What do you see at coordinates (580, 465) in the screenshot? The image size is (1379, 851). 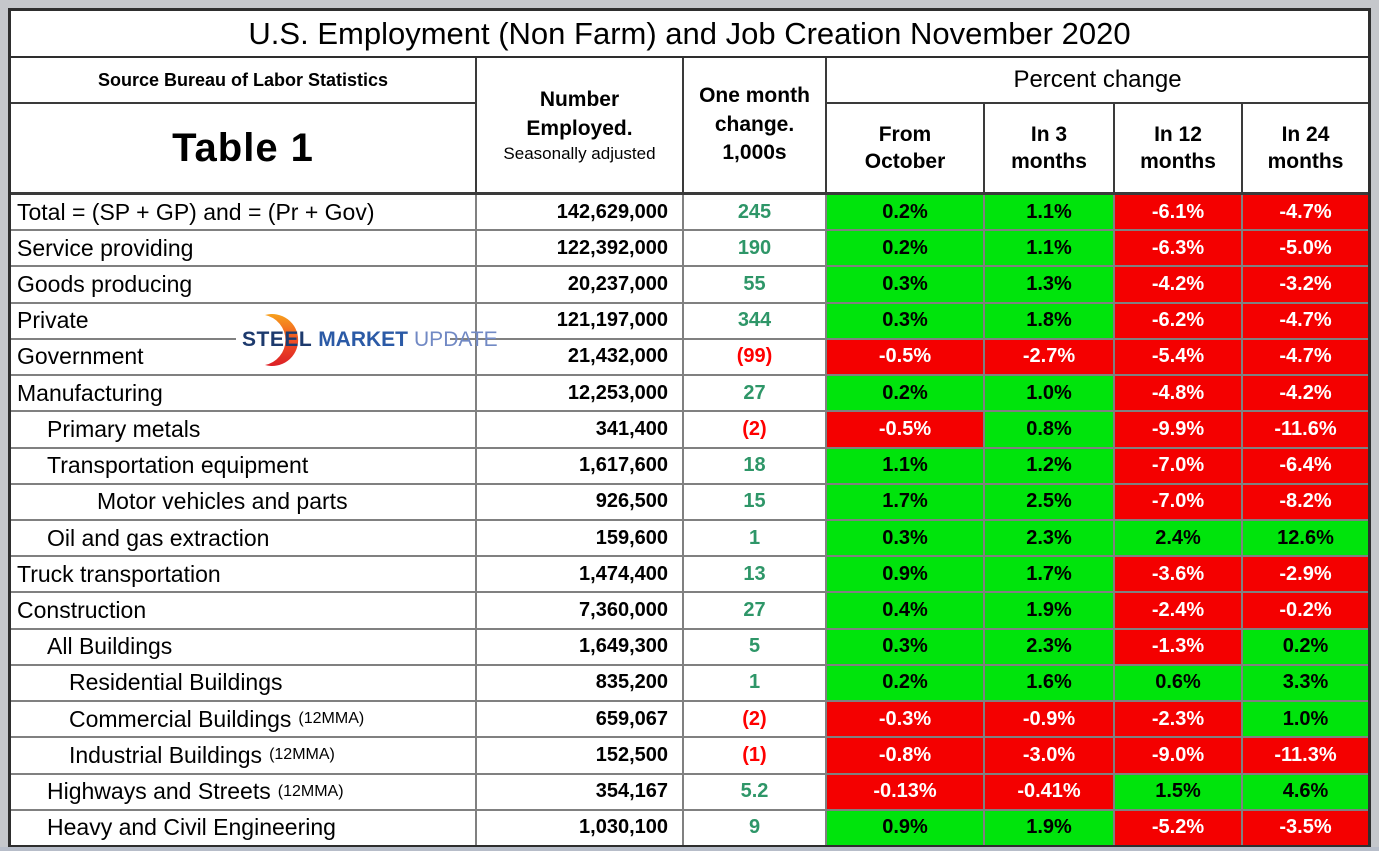 I see `employed-value: 1,617,600` at bounding box center [580, 465].